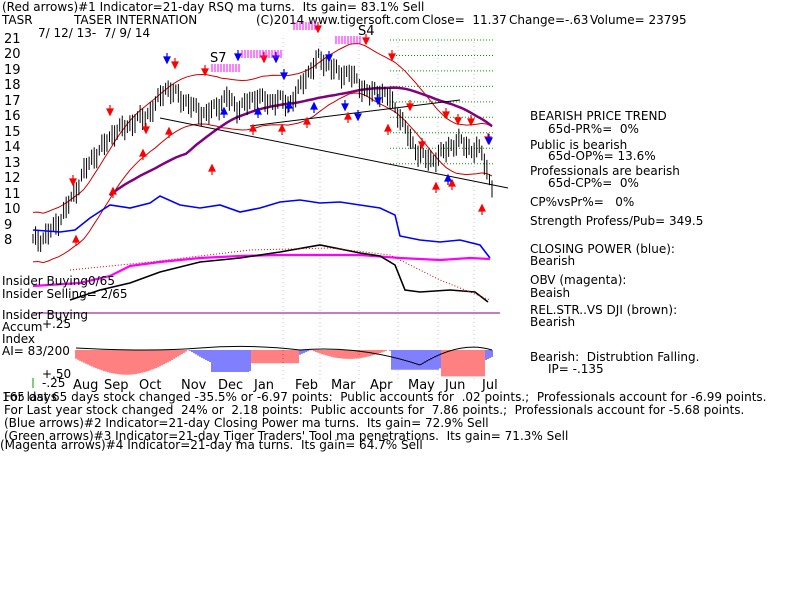 This screenshot has width=800, height=600. I want to click on y-tick-label: 16, so click(12, 117).